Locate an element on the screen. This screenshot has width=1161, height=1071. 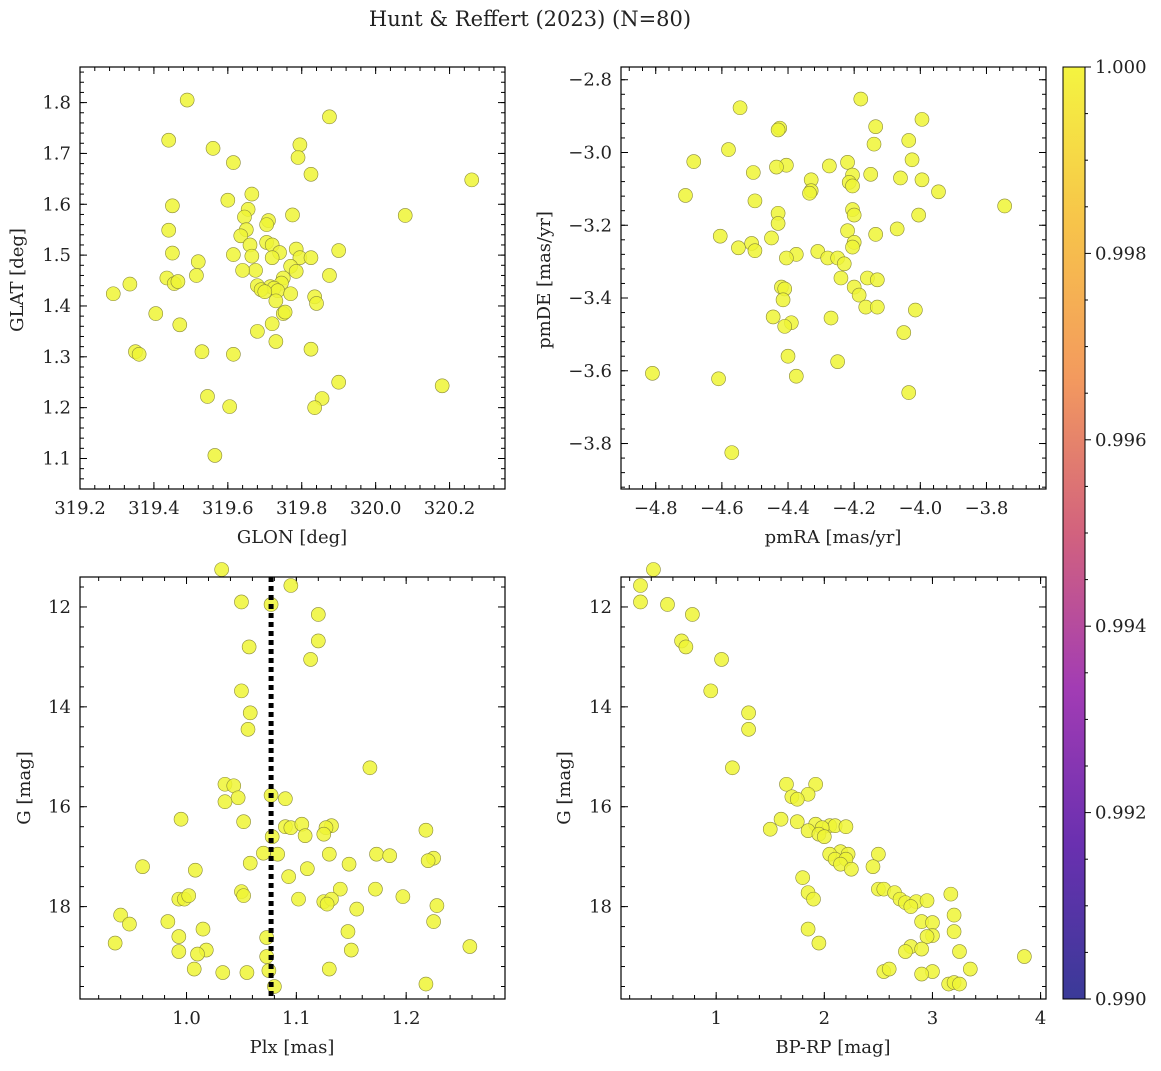
x-tick-label: −4.0 is located at coordinates (920, 508).